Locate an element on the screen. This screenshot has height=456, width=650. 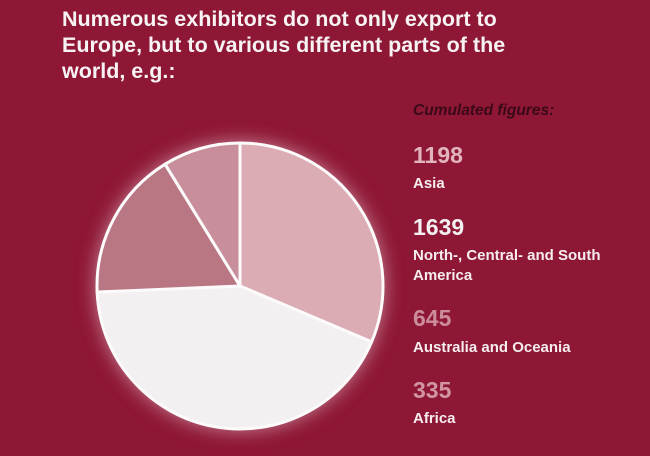
pie-slice-americas is located at coordinates (234, 357).